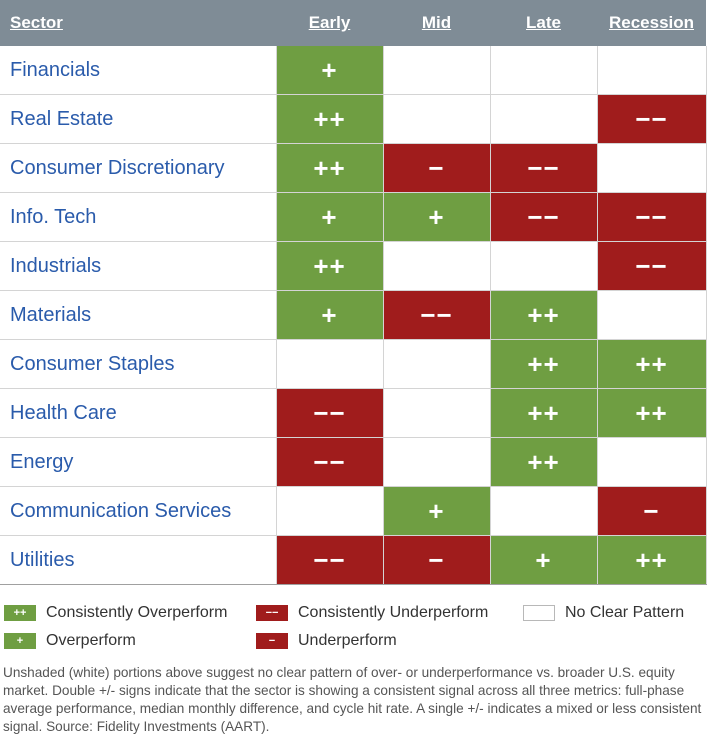 Image resolution: width=710 pixels, height=746 pixels. I want to click on legend-over: + Overperform, so click(70, 641).